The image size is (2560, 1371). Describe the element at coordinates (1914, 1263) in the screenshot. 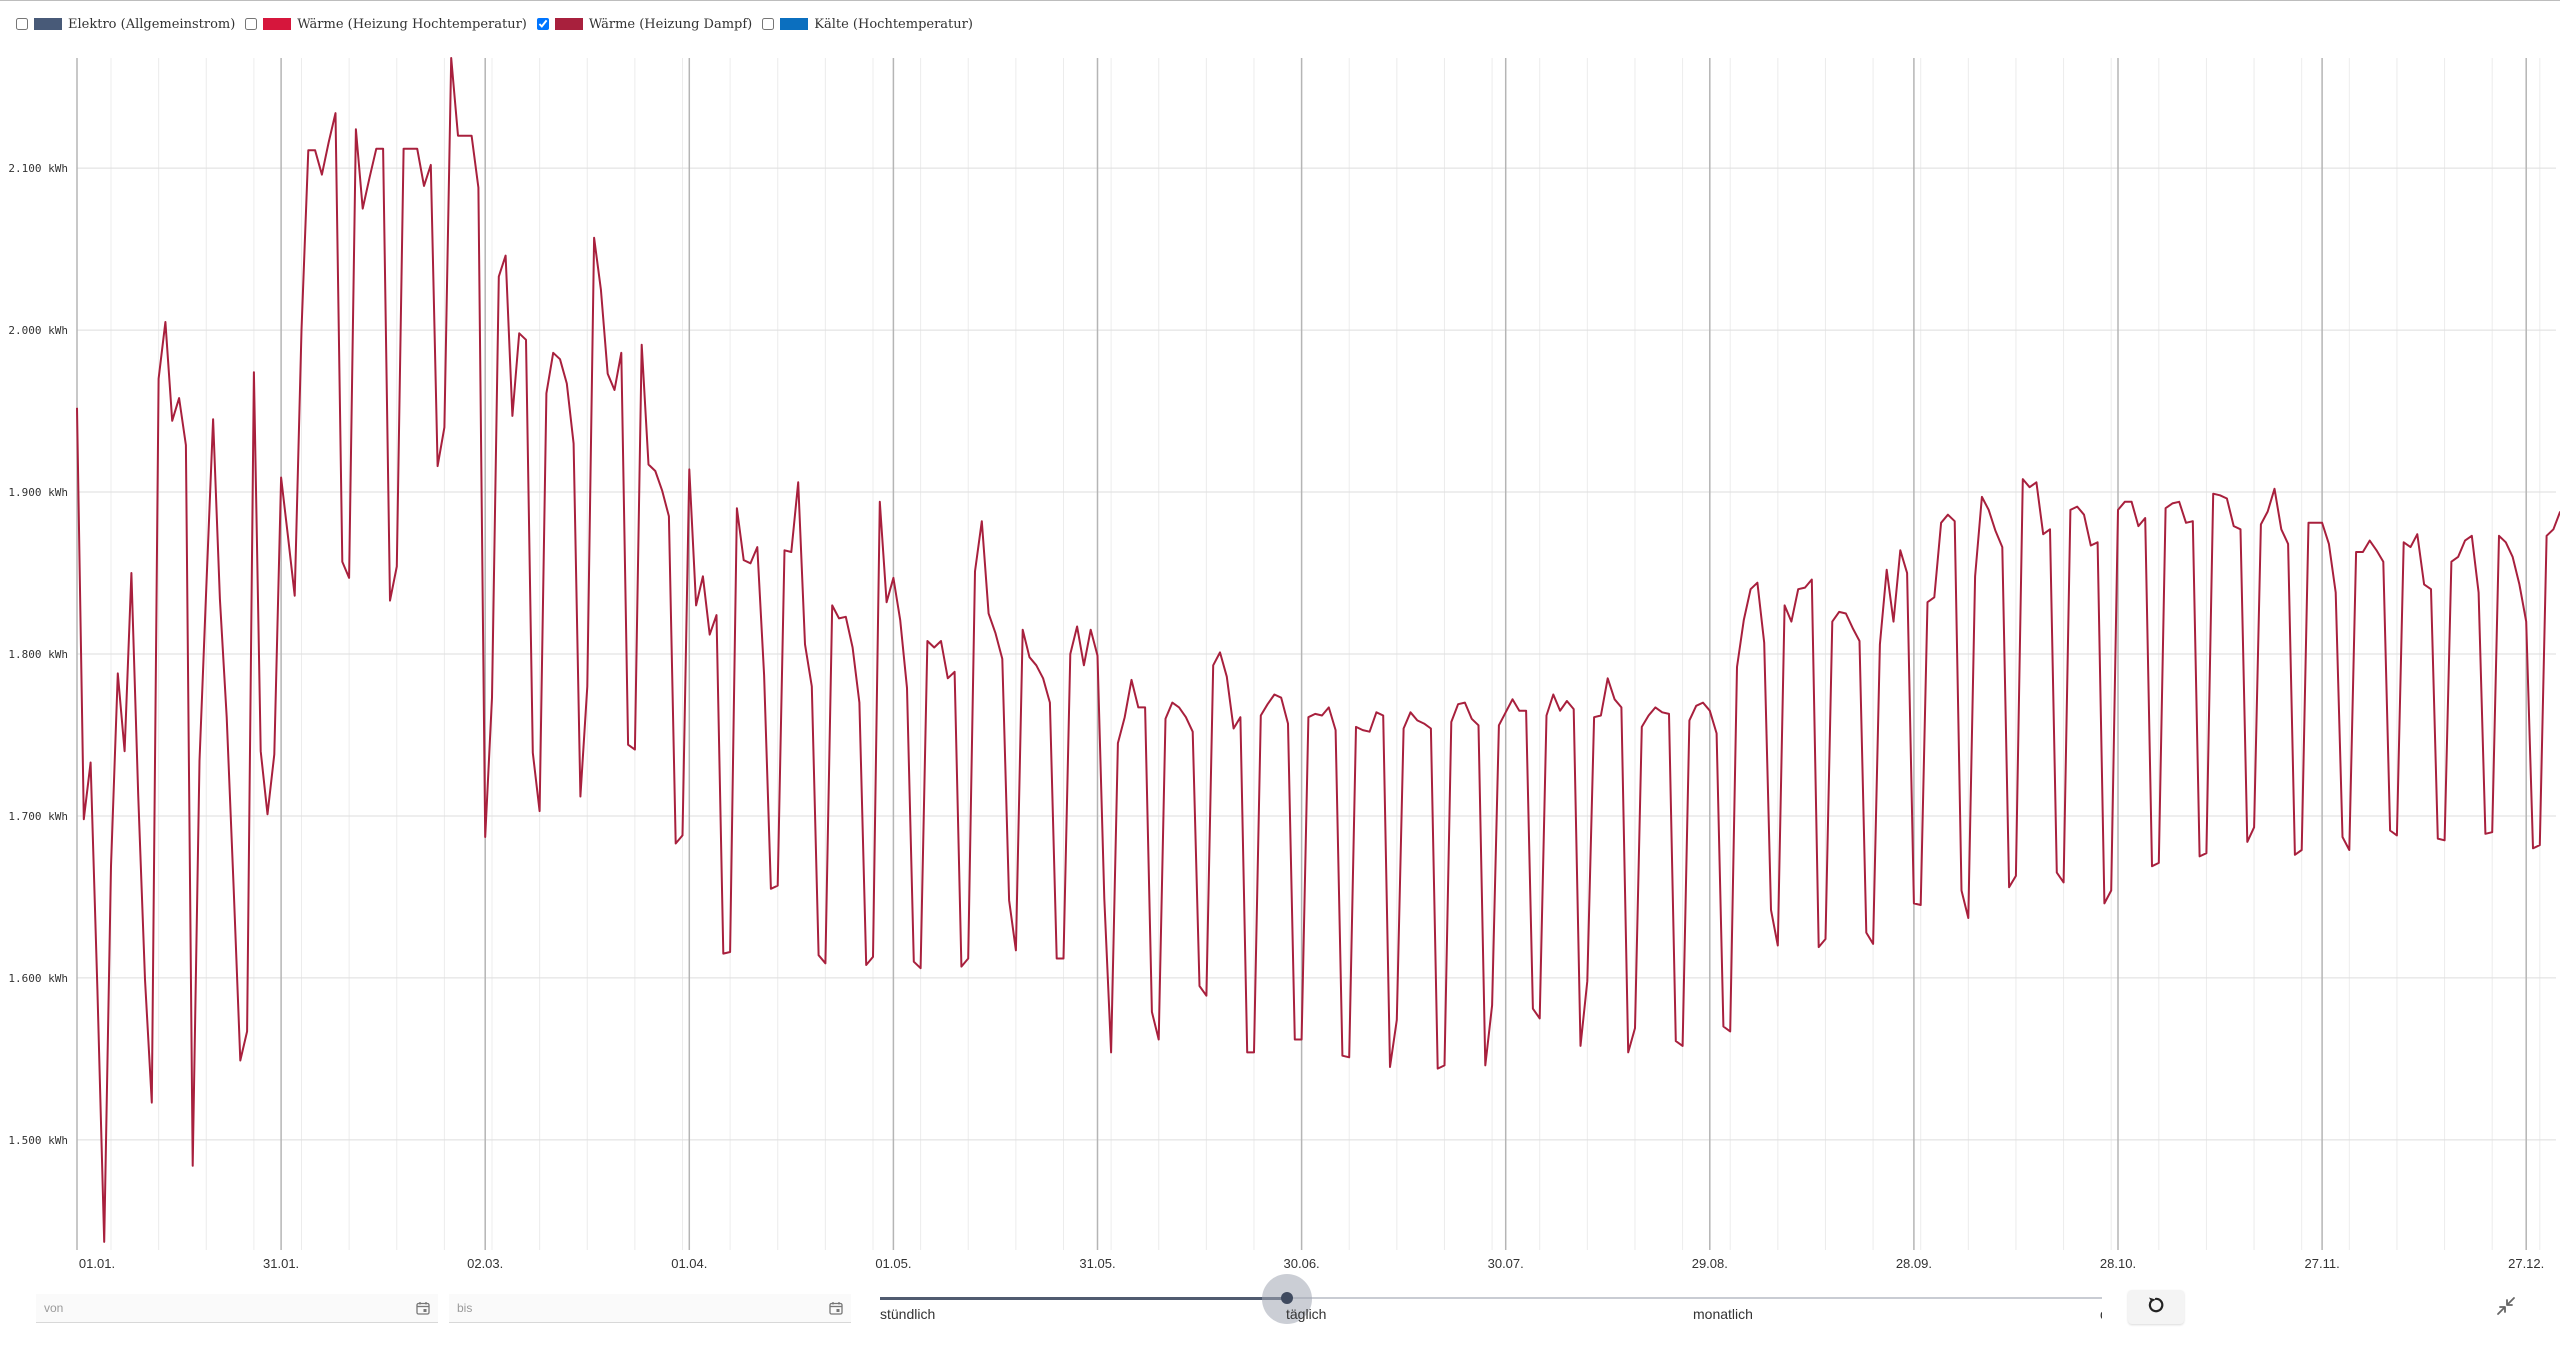

I see `x-tick-label: 28.09.` at that location.